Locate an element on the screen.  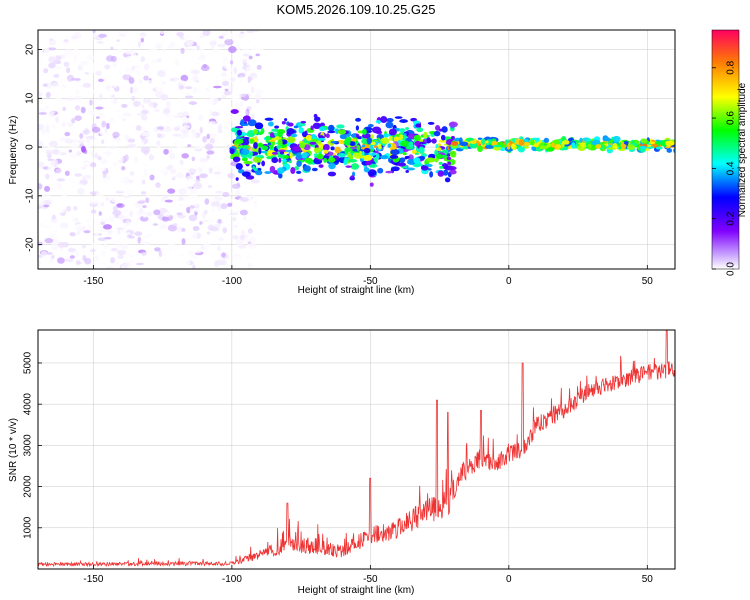
colorbar-ticks: 0.0 0.2 0.4 0.6 0.8 is located at coordinates (724, 168).